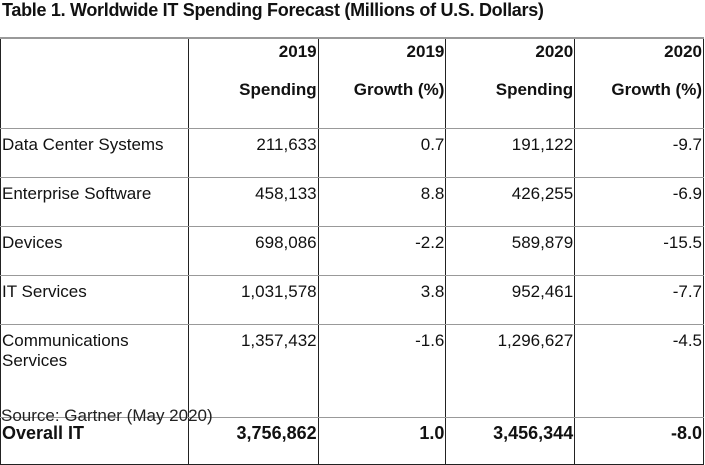 This screenshot has width=705, height=465. Describe the element at coordinates (510, 441) in the screenshot. I see `spending-2020-cell: 3,456,344` at that location.